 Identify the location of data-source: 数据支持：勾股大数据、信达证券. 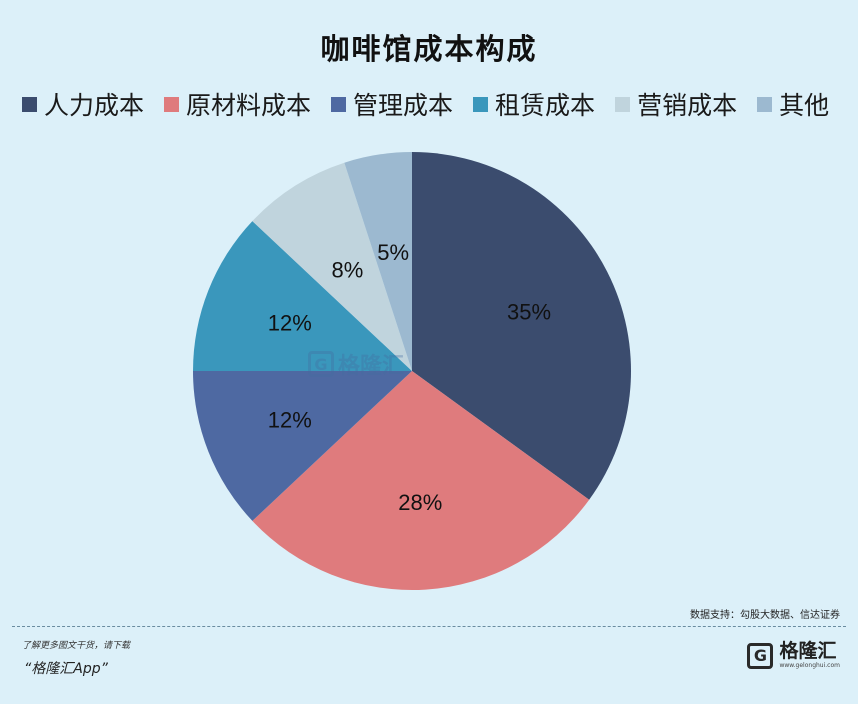
(765, 615).